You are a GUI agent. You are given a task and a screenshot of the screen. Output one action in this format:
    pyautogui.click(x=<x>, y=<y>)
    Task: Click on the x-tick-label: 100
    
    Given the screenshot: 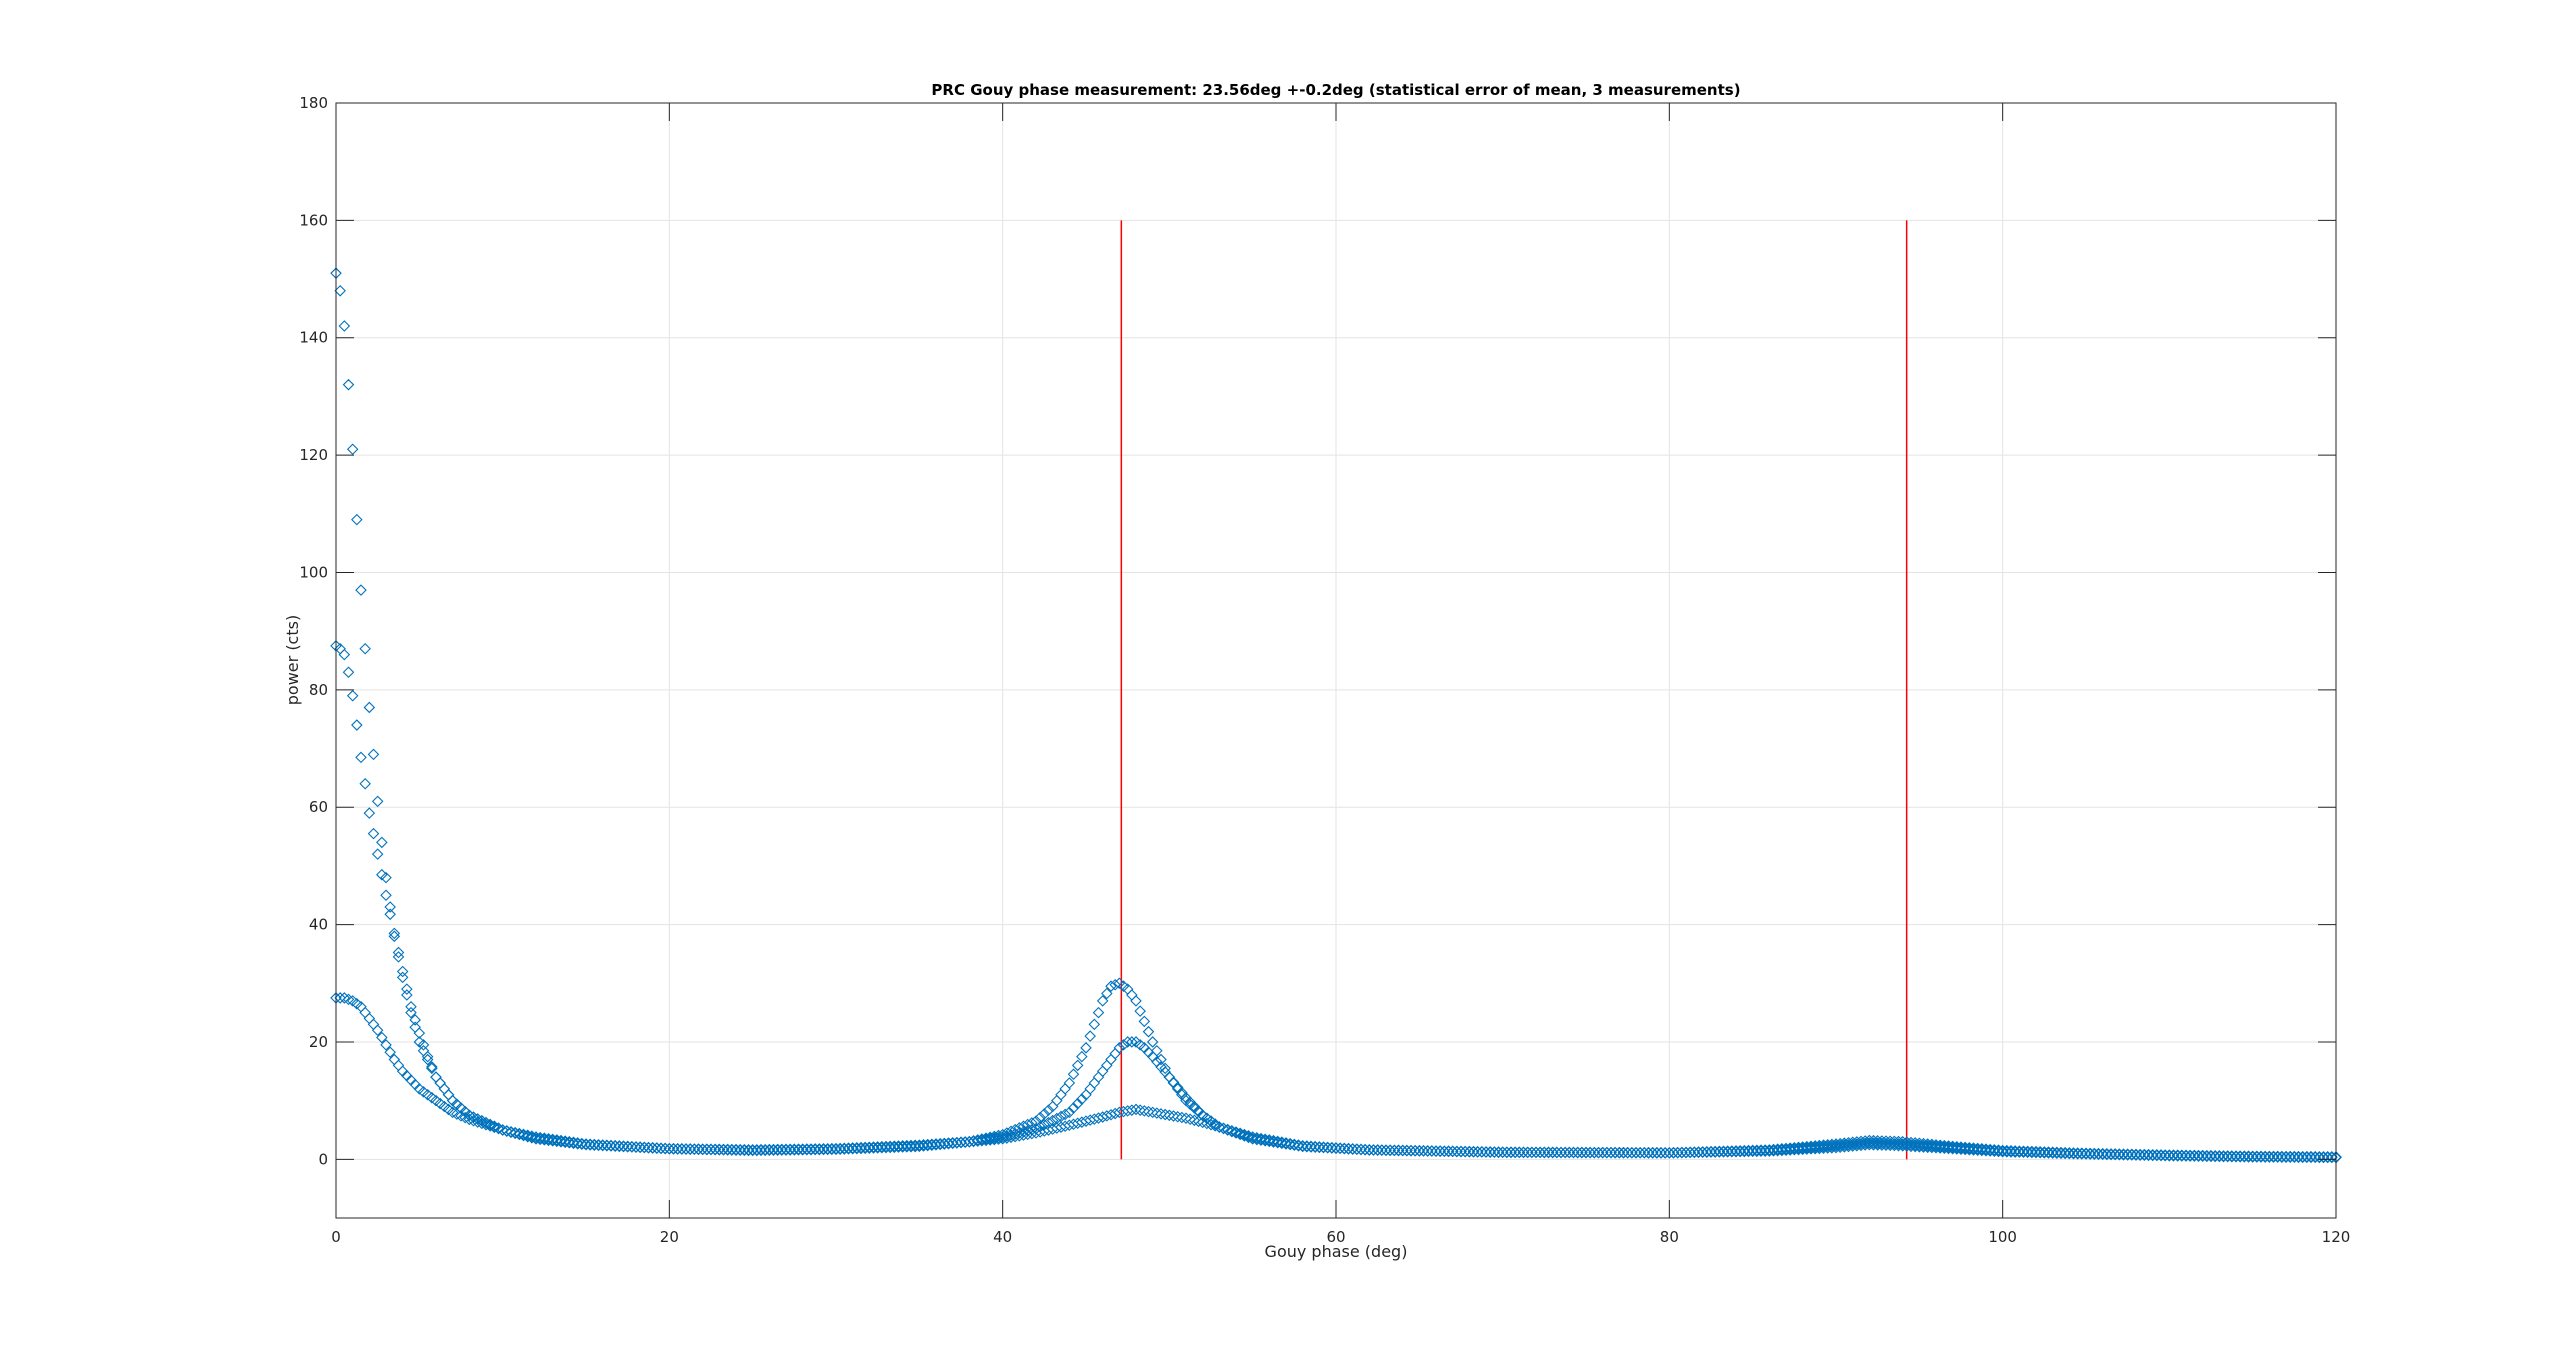 What is the action you would take?
    pyautogui.click(x=2002, y=1237)
    